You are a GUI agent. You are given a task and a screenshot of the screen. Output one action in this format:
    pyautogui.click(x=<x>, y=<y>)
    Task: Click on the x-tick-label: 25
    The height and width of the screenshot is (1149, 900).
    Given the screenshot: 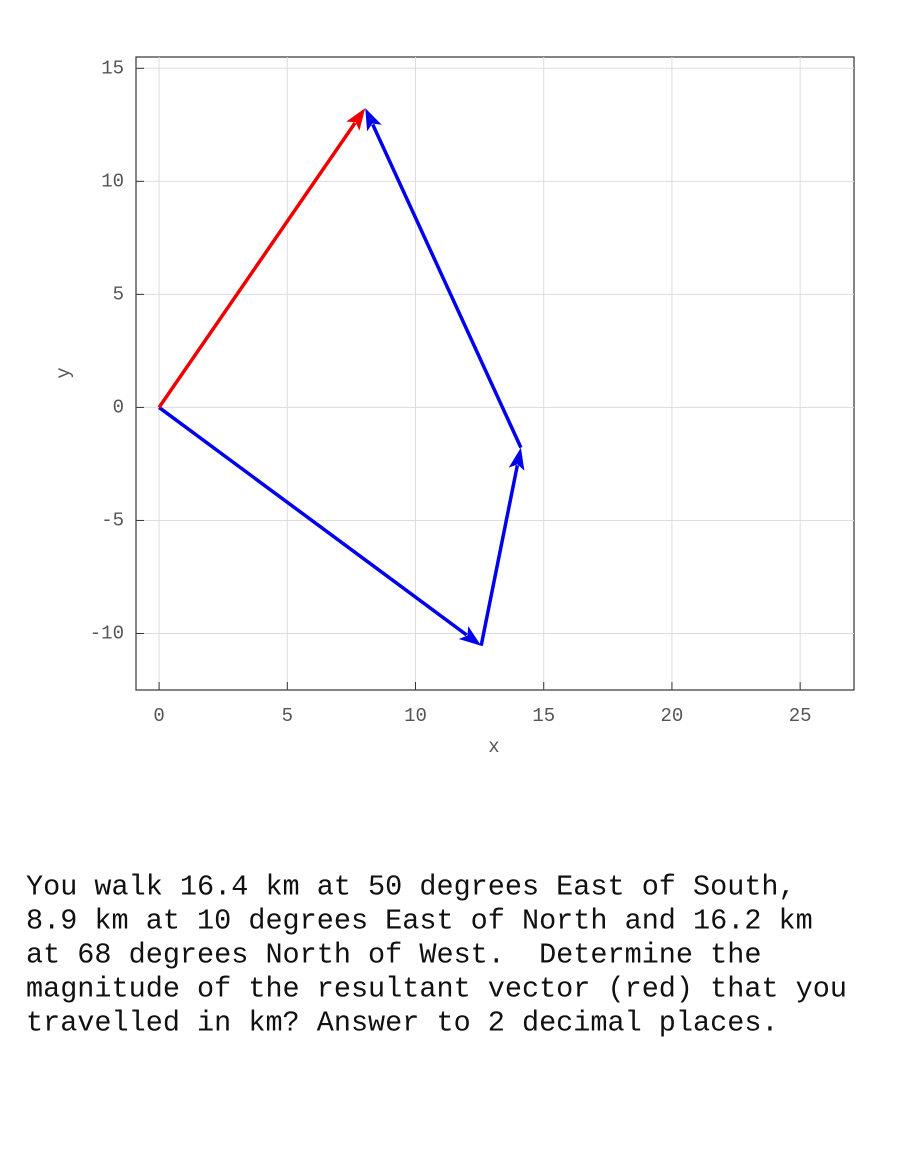 What is the action you would take?
    pyautogui.click(x=800, y=716)
    